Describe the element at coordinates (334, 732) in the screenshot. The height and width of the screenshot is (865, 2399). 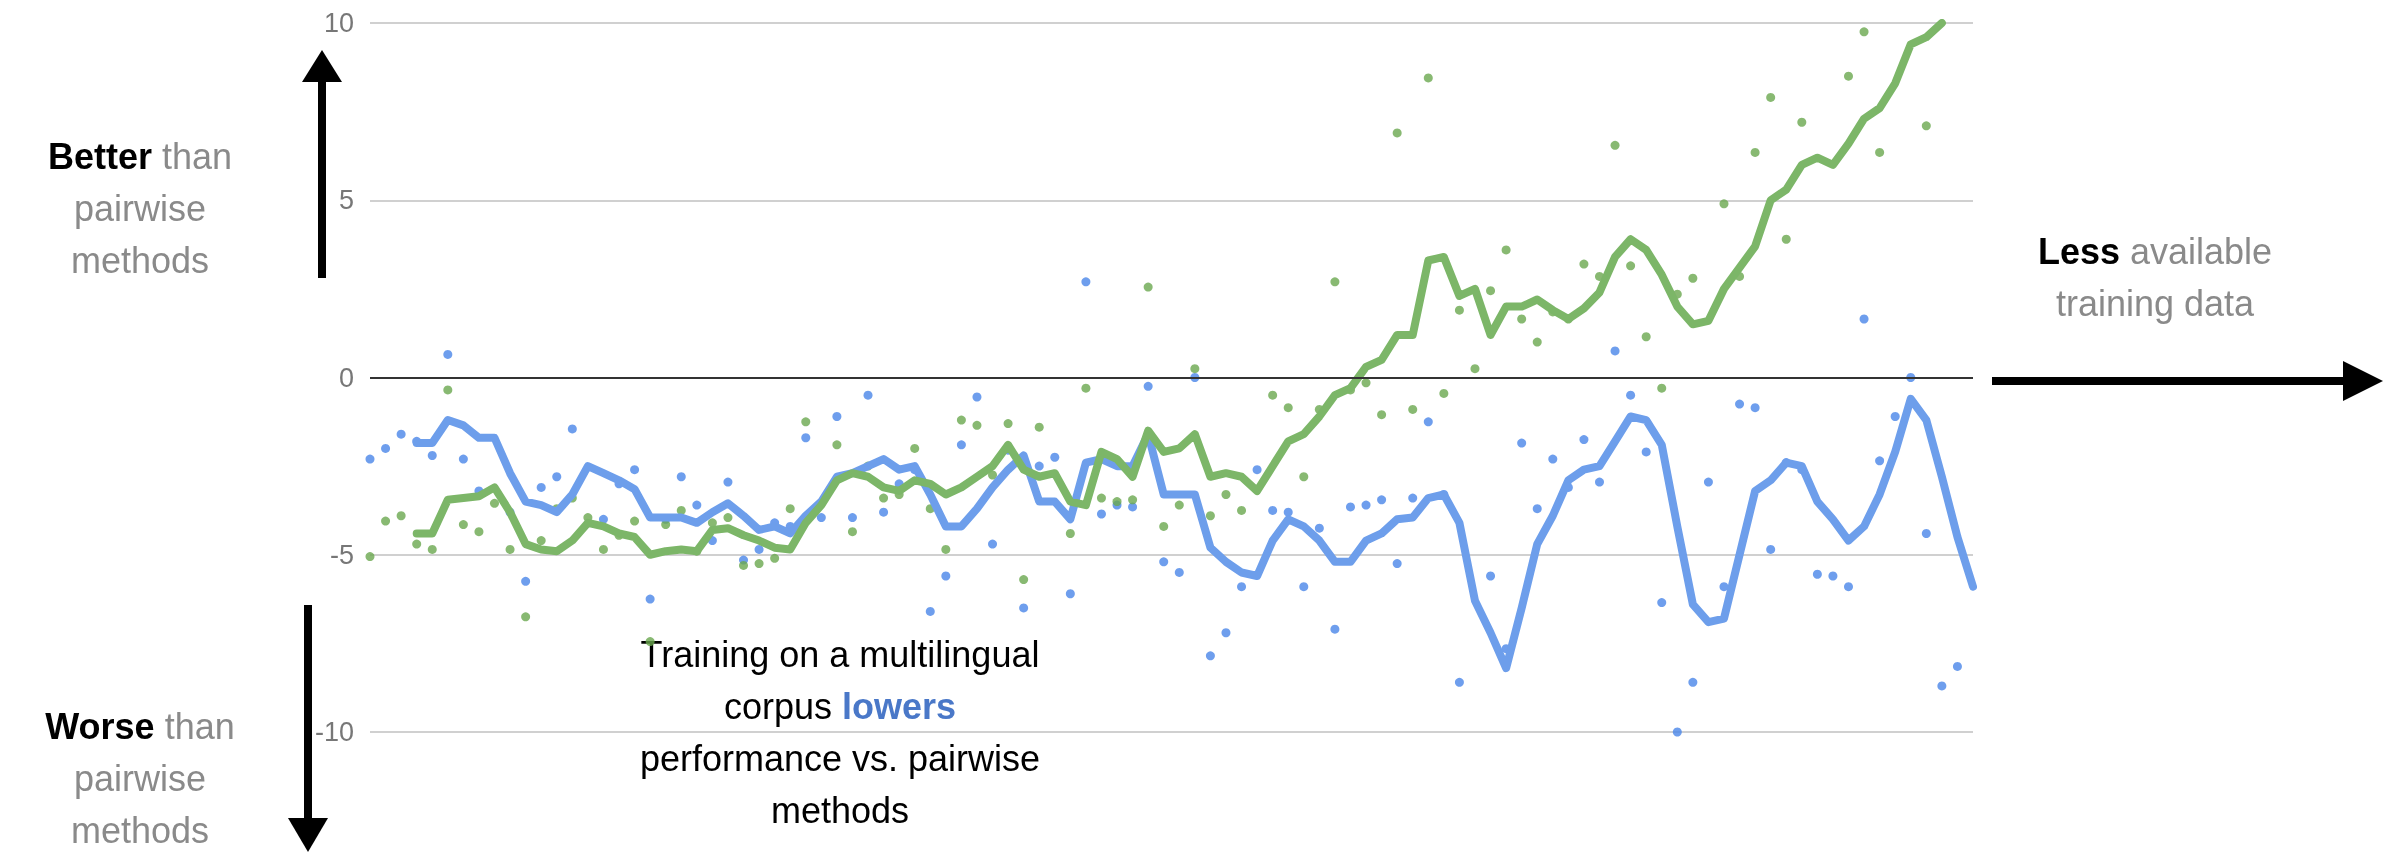
I see `y-tick-label: -10` at that location.